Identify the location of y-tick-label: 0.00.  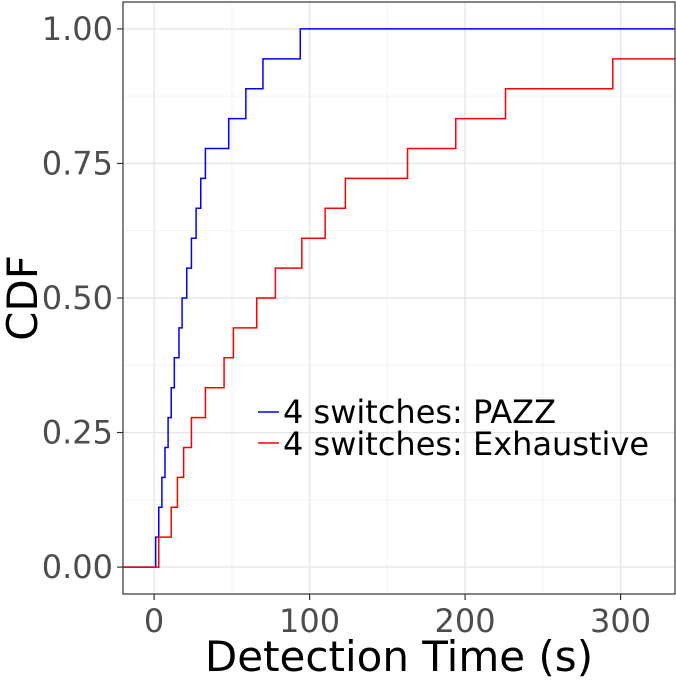
(77, 567).